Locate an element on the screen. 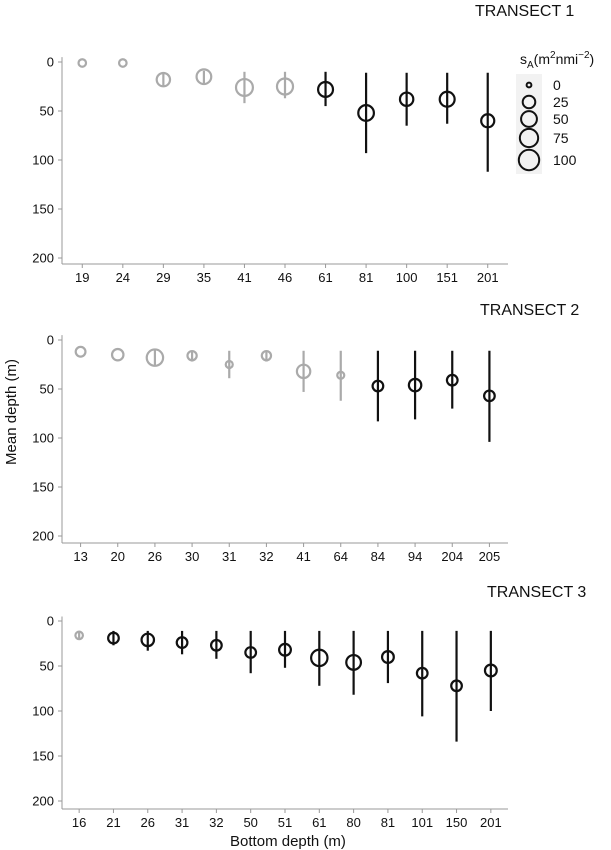 The width and height of the screenshot is (611, 850). x-tick-label: 21 is located at coordinates (113, 822).